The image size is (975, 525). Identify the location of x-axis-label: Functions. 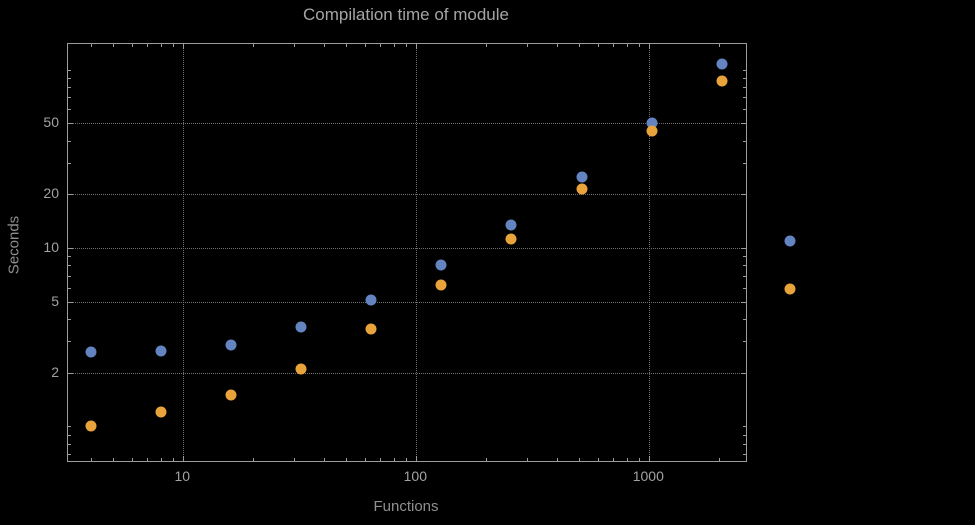
(406, 506).